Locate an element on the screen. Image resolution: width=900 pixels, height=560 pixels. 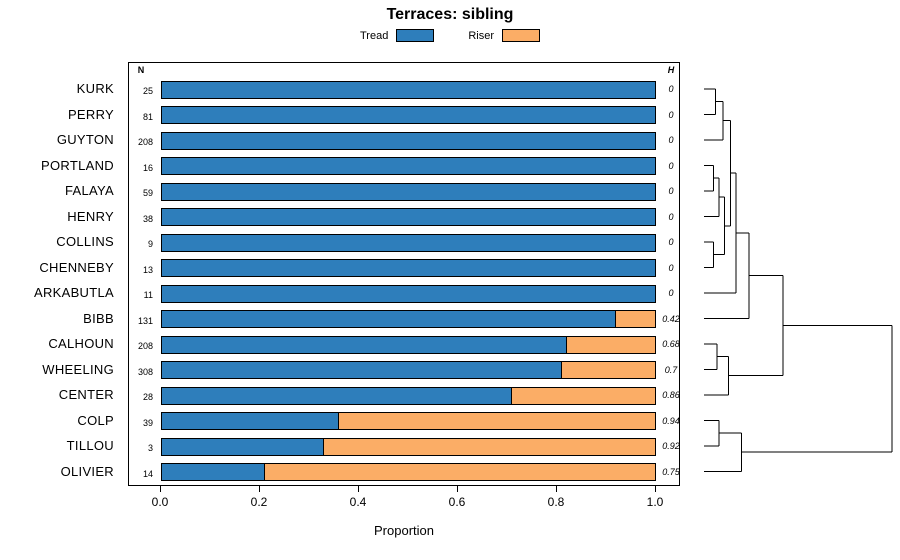
y-axis-label: CHENNEBY is located at coordinates (76, 267).